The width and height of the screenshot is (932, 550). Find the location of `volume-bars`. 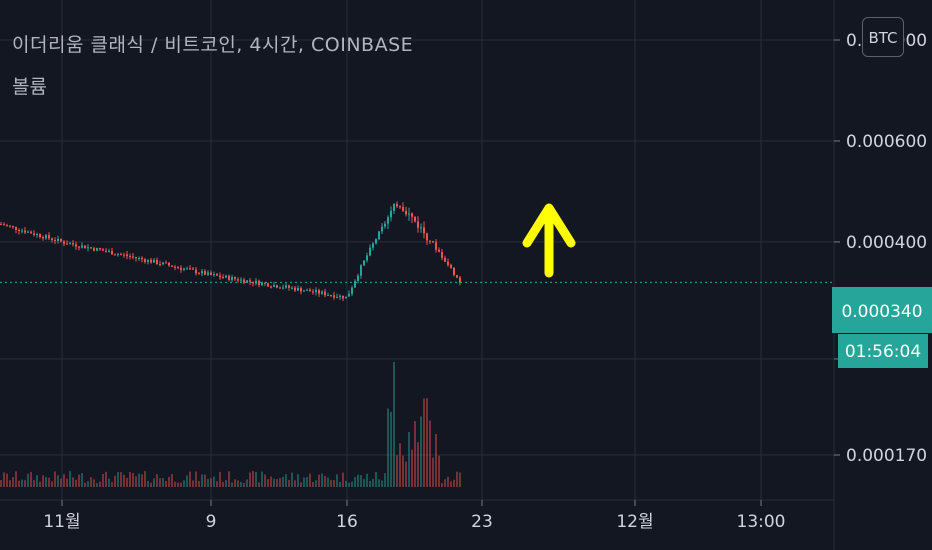

volume-bars is located at coordinates (230, 424).